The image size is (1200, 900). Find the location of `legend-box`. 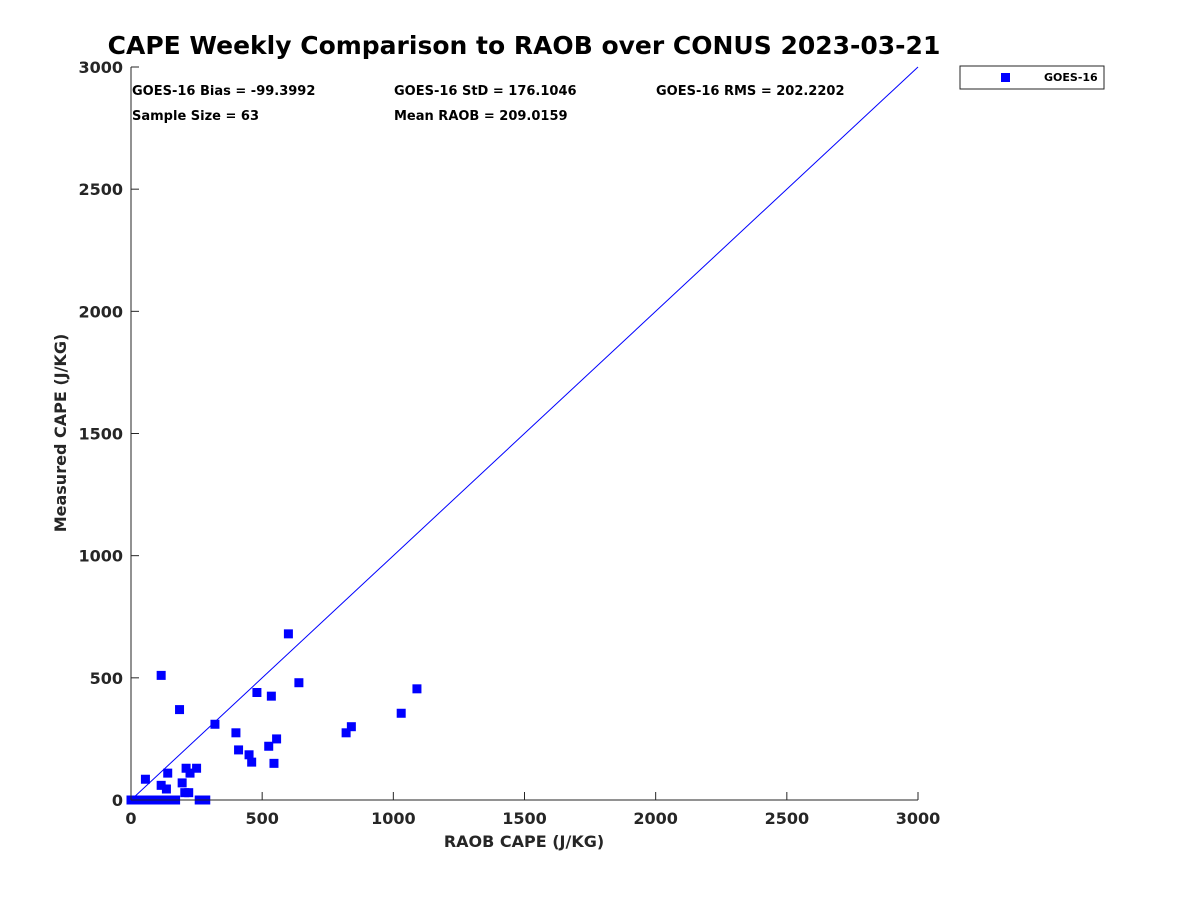

legend-box is located at coordinates (1032, 77).